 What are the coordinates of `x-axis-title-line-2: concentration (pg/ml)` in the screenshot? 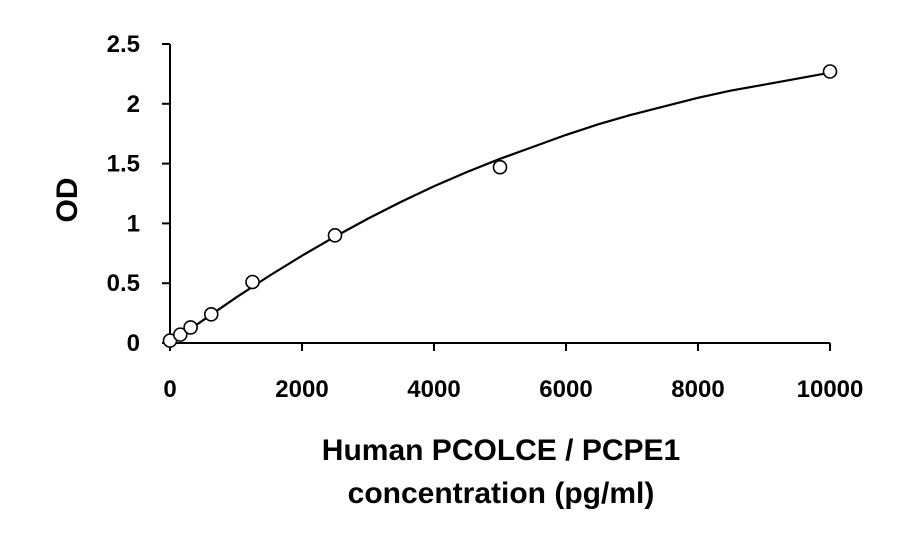 It's located at (501, 493).